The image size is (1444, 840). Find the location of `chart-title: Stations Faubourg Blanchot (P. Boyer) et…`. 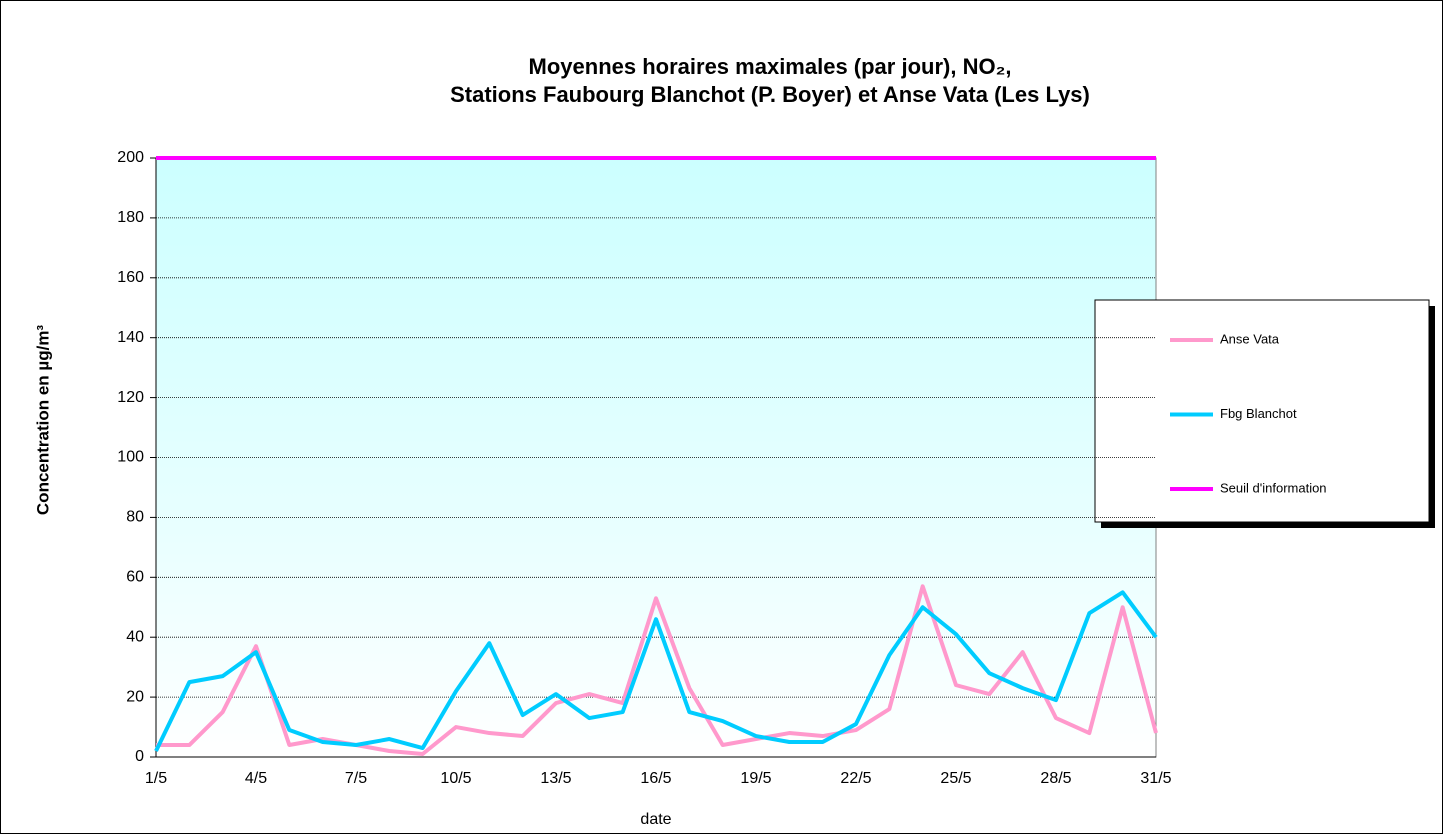

chart-title: Stations Faubourg Blanchot (P. Boyer) et… is located at coordinates (770, 94).